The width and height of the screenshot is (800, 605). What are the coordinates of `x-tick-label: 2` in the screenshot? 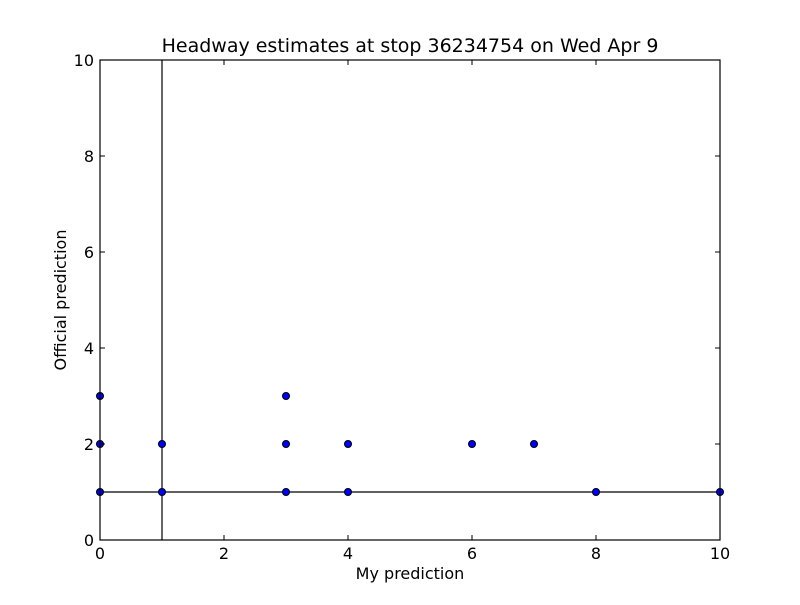 It's located at (224, 553).